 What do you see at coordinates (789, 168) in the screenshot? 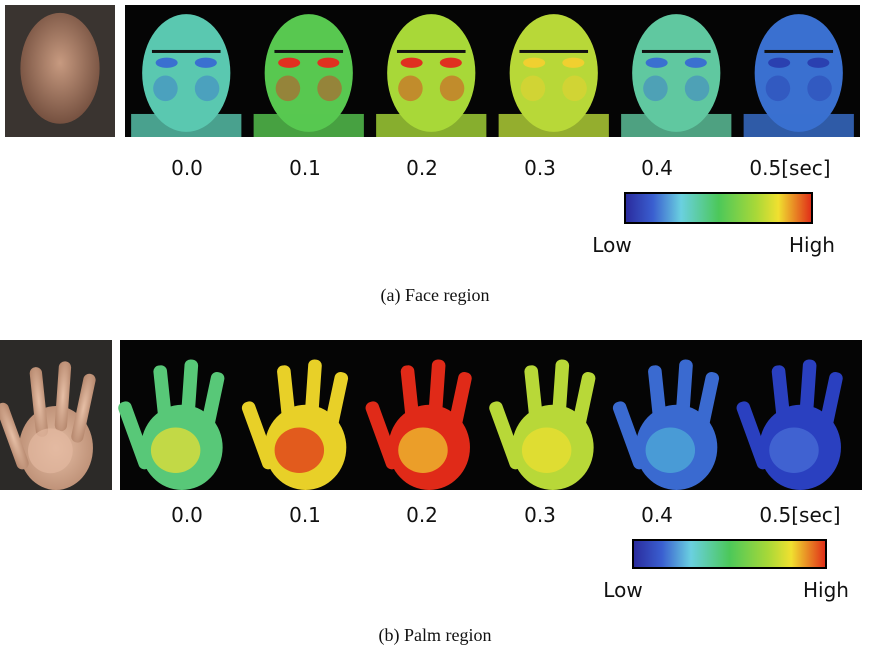
I see `time-label: 0.5[sec]` at bounding box center [789, 168].